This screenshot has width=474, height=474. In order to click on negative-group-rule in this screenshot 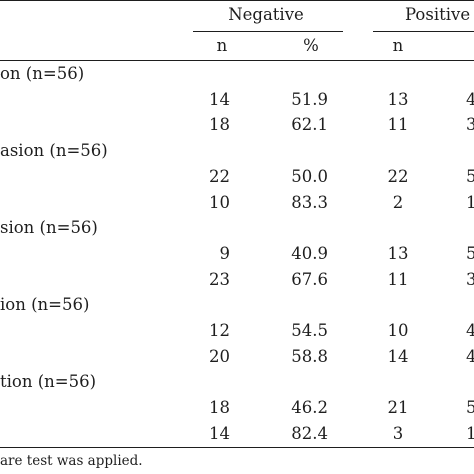, I will do `click(268, 31)`.